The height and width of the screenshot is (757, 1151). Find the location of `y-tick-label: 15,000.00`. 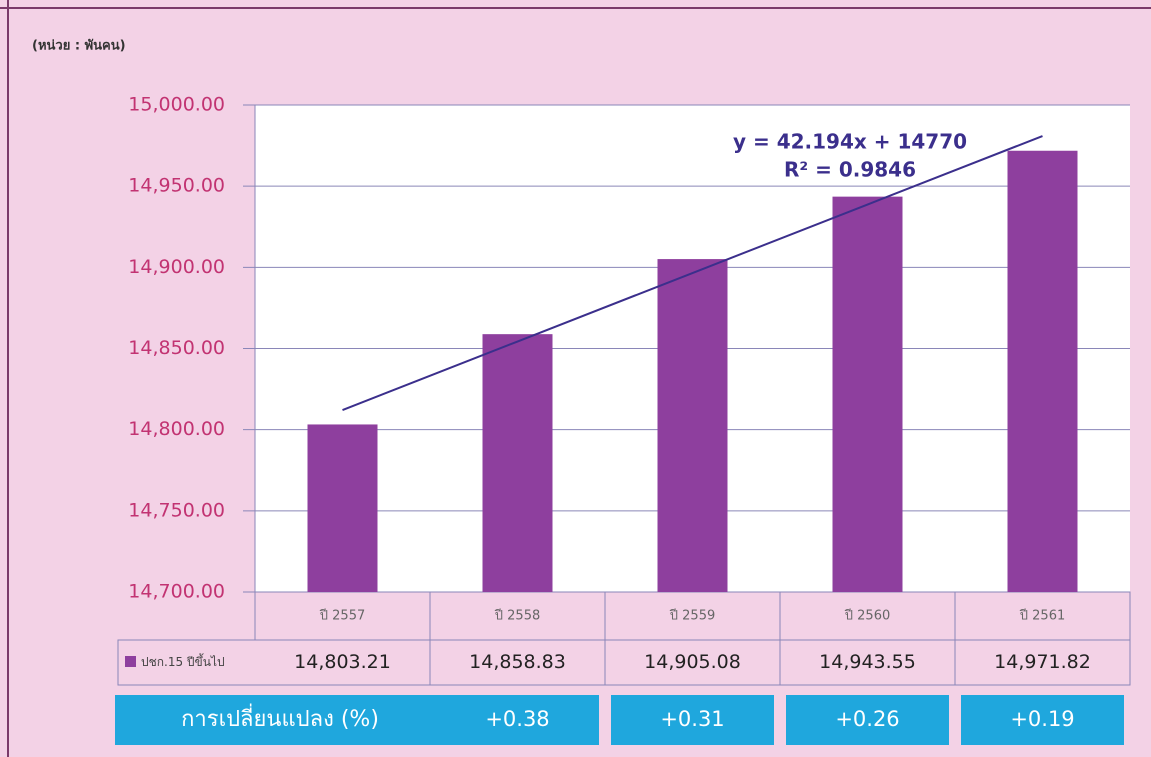

y-tick-label: 15,000.00 is located at coordinates (176, 105).